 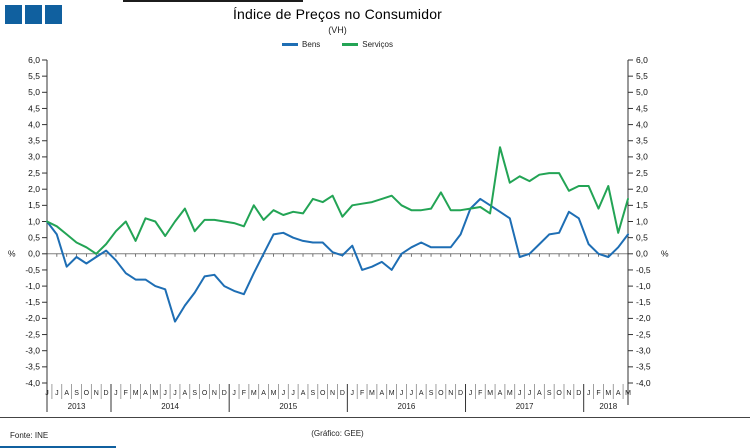 What do you see at coordinates (350, 44) in the screenshot?
I see `servicos-line-marker-icon` at bounding box center [350, 44].